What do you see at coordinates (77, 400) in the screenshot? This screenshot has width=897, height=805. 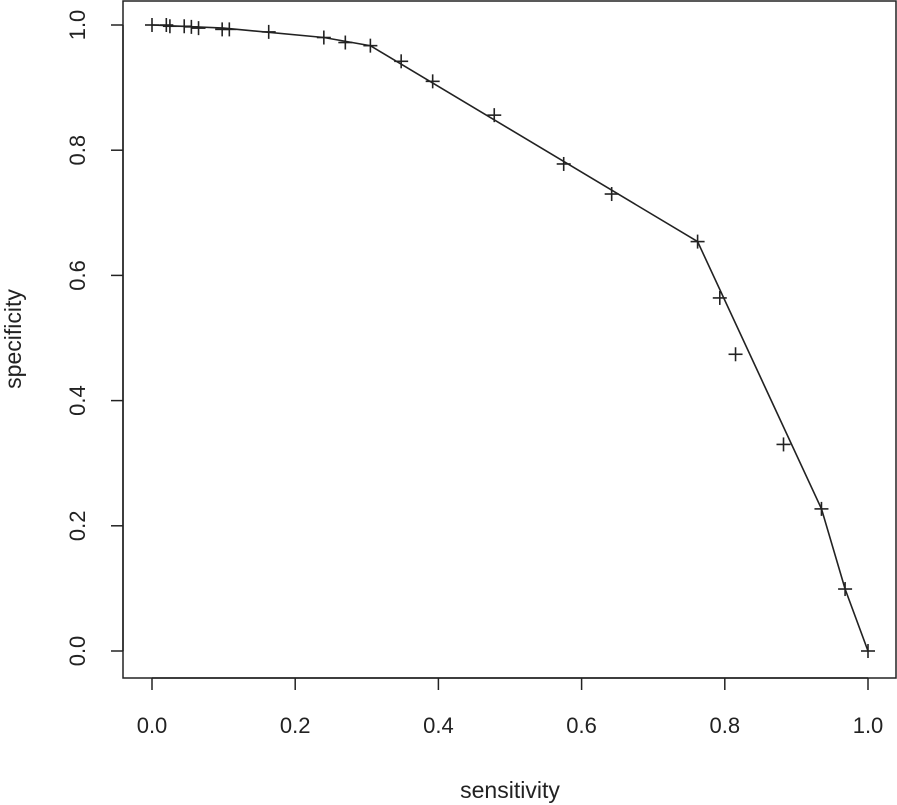 I see `y-tick-label: 0.4` at bounding box center [77, 400].